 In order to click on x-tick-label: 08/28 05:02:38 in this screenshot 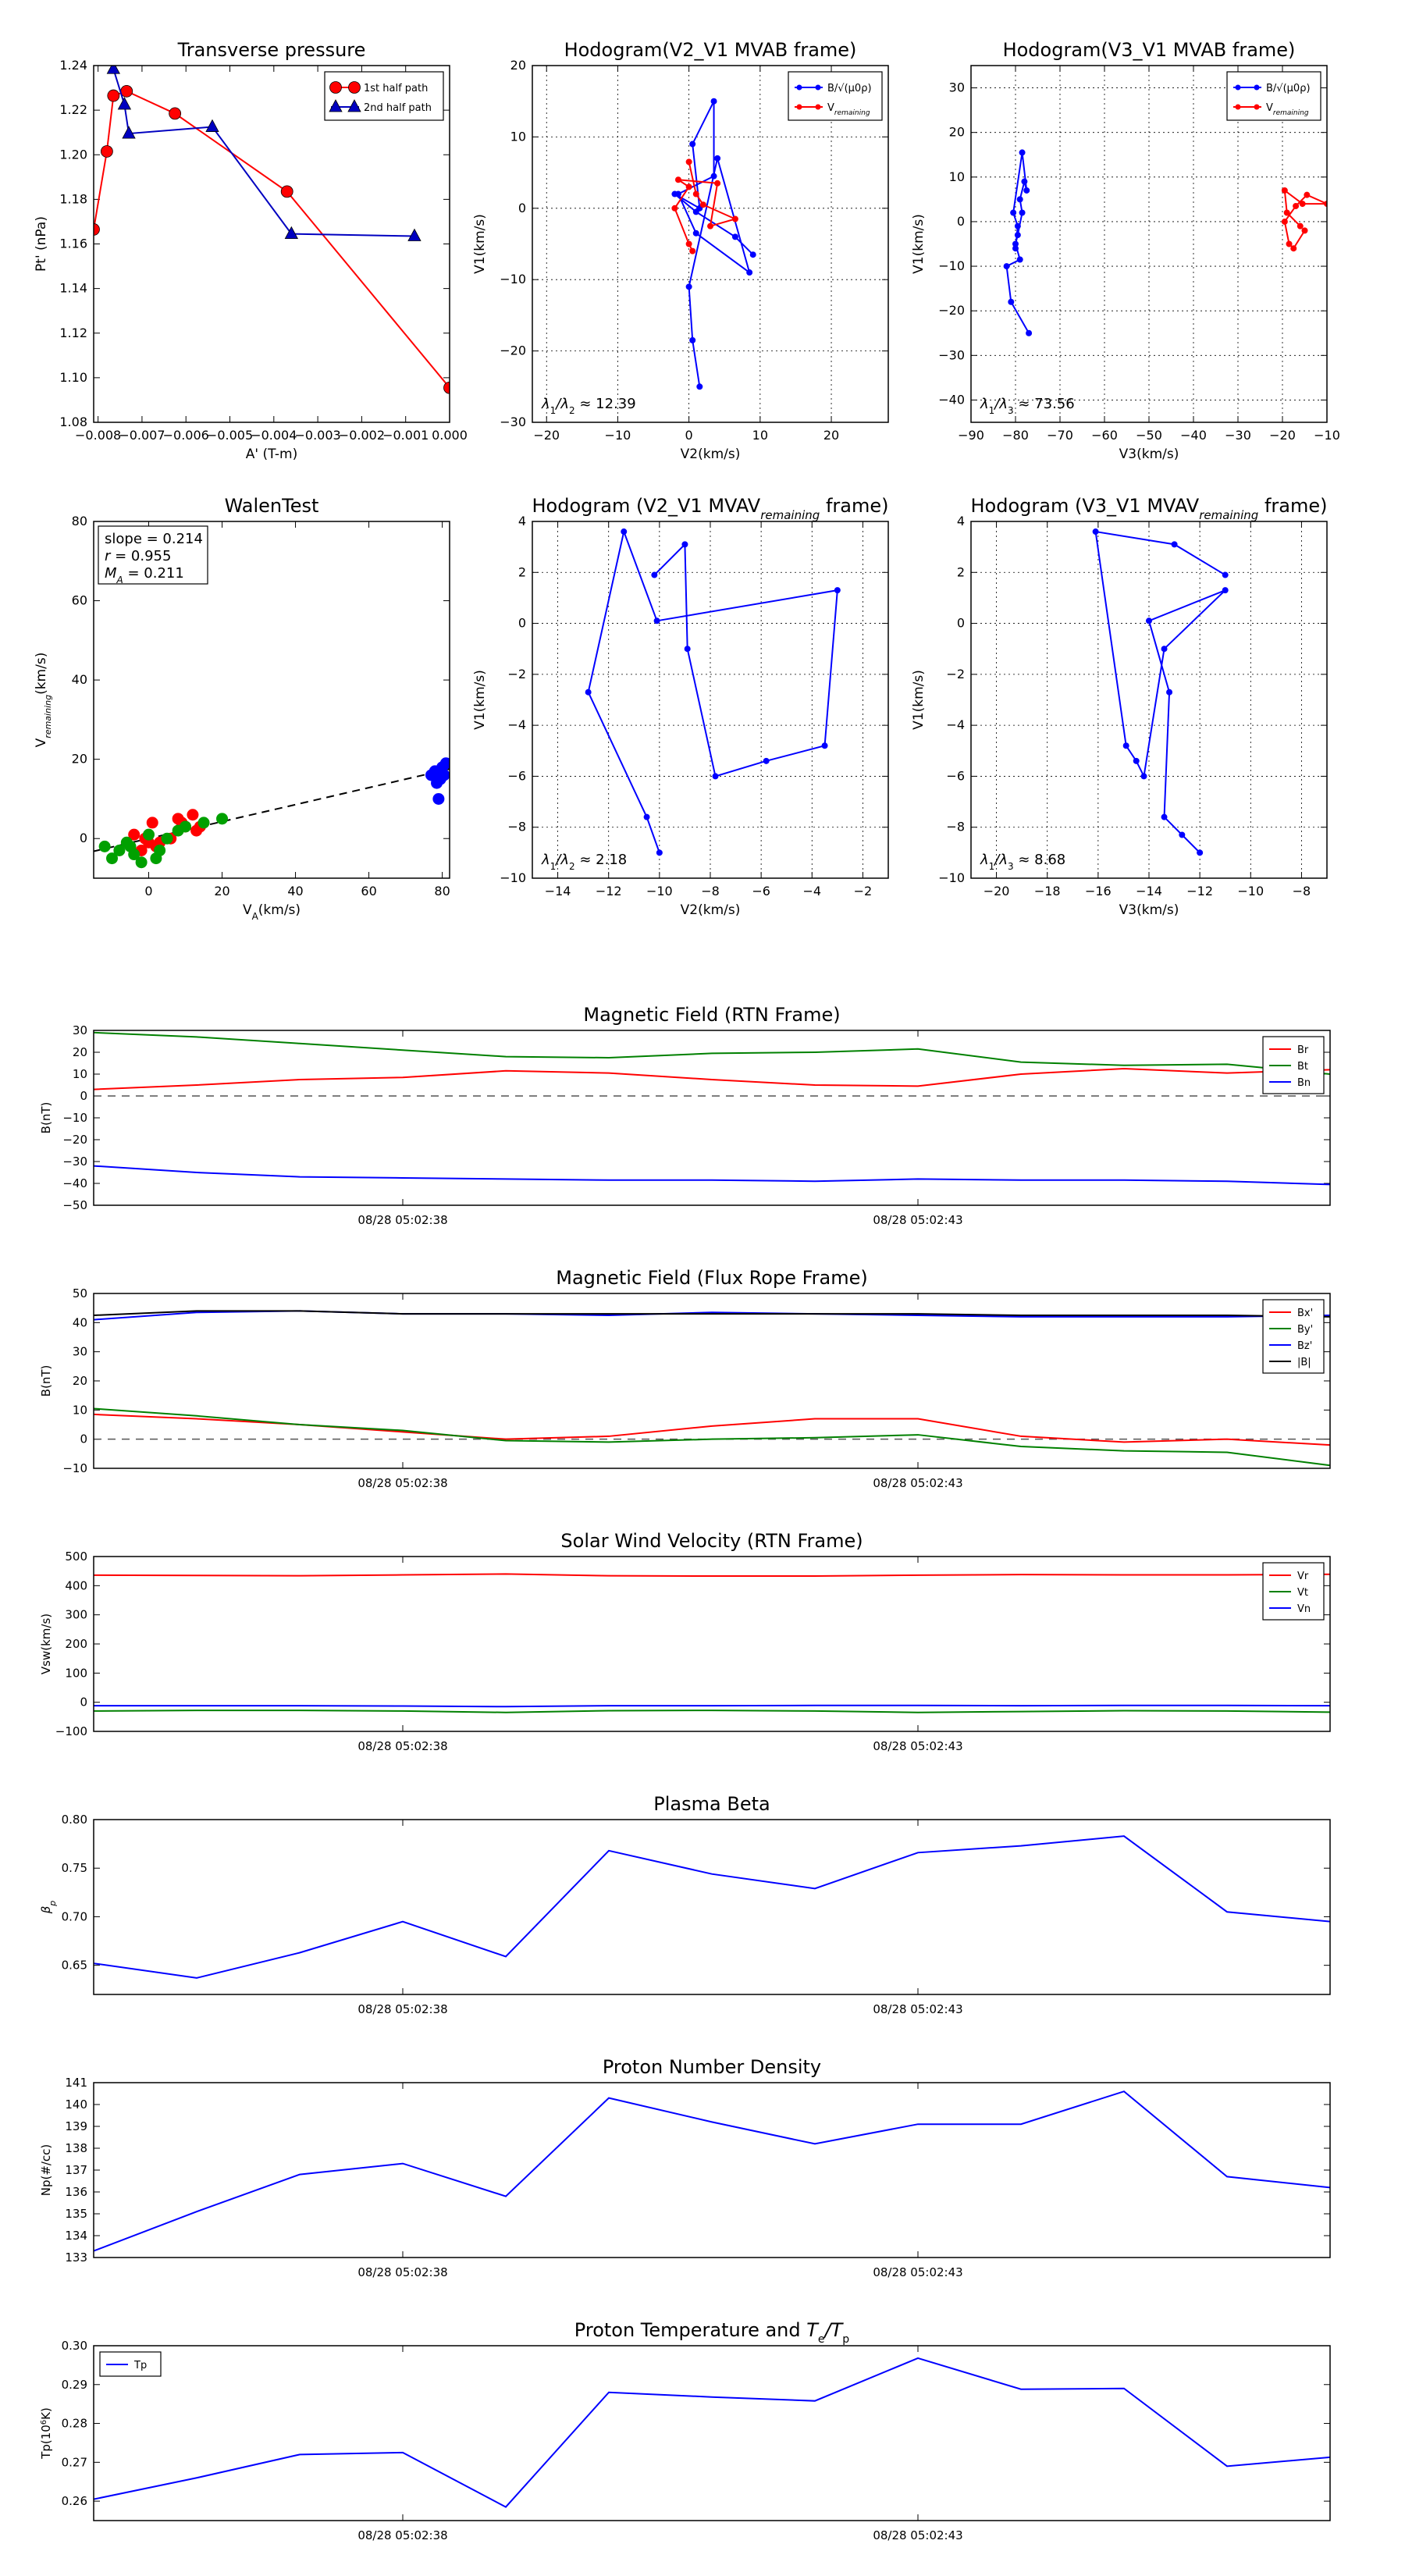, I will do `click(402, 1746)`.